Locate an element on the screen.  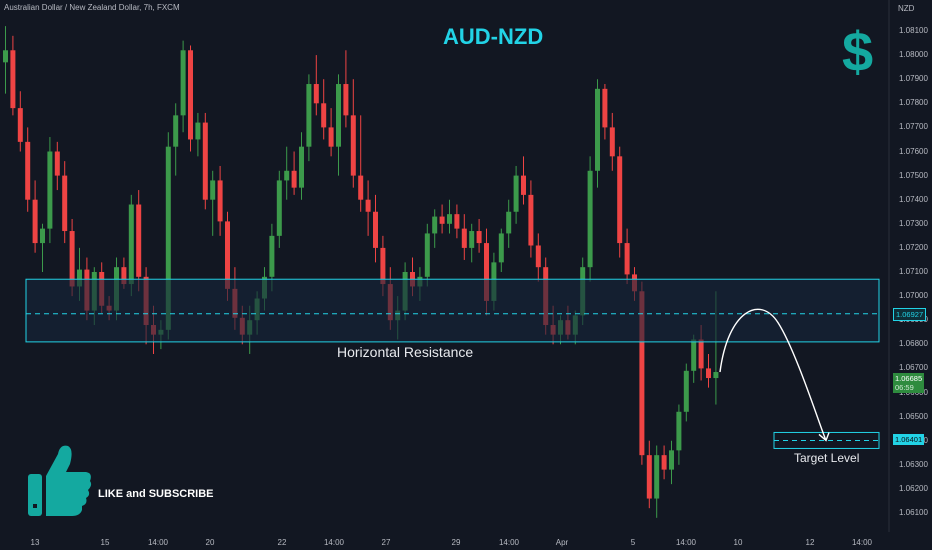
price-tick-label: 1.07700 is located at coordinates (913, 127).